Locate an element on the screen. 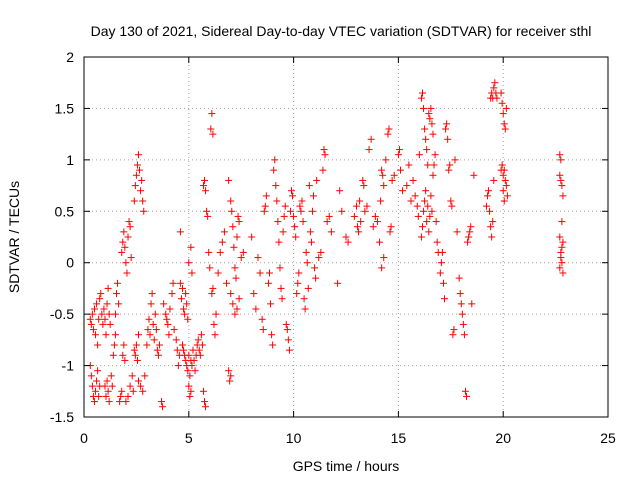 This screenshot has height=480, width=640. y-axis-label: SDTVAR / TECUs is located at coordinates (14, 237).